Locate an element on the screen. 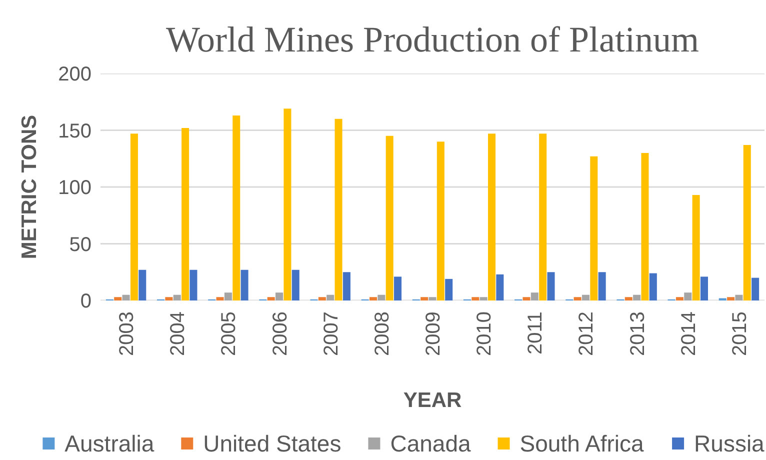 The width and height of the screenshot is (766, 460). legend-label: Russia is located at coordinates (729, 443).